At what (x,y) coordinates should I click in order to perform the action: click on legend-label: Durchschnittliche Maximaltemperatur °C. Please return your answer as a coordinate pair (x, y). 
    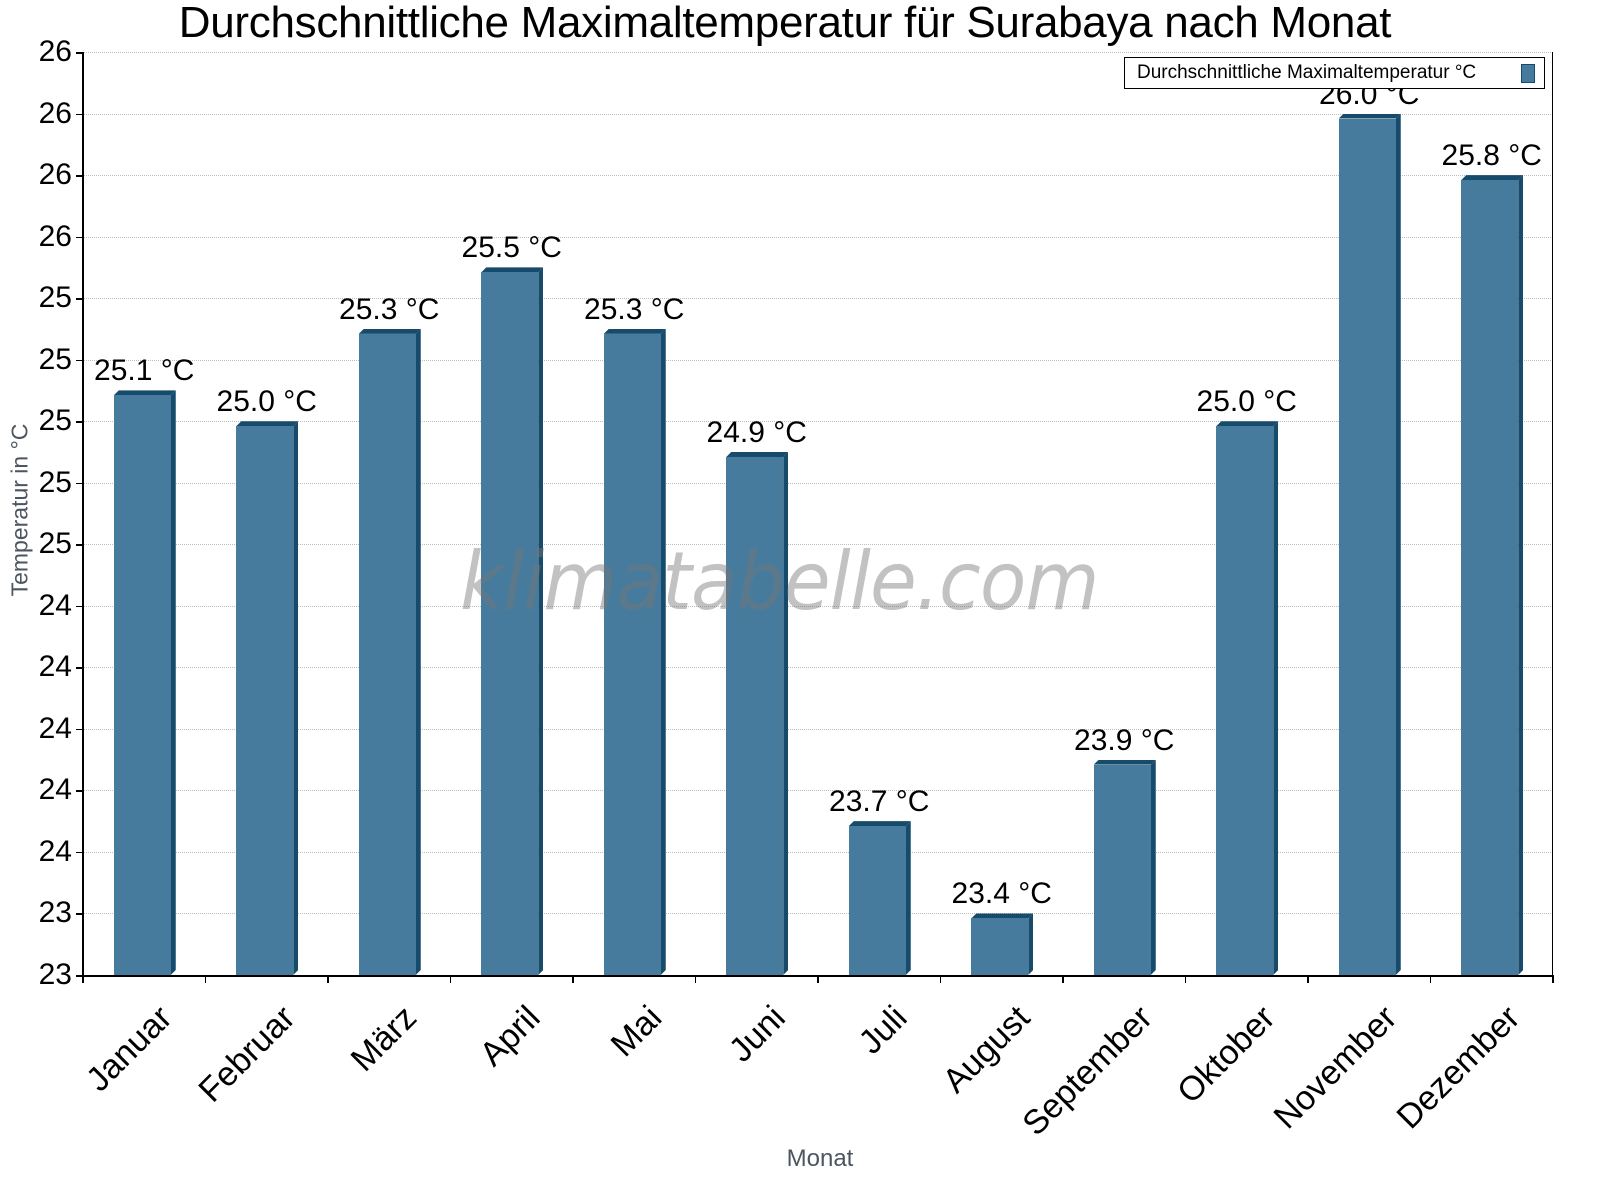
    Looking at the image, I should click on (1307, 72).